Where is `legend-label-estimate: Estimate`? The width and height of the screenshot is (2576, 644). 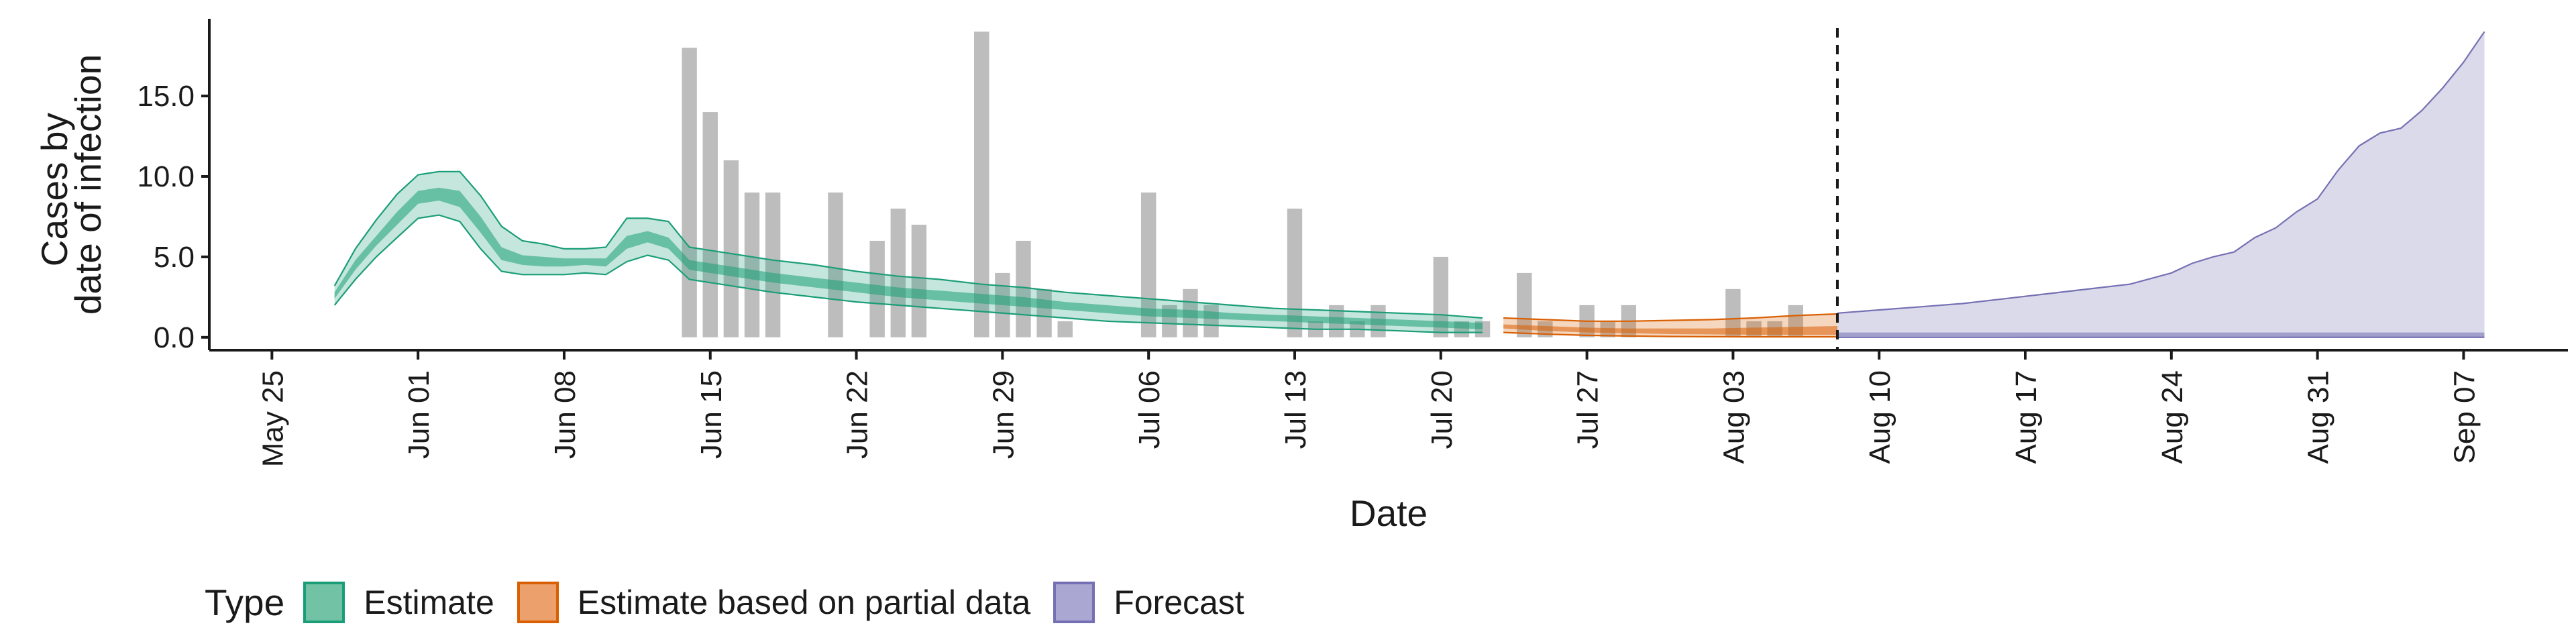 legend-label-estimate: Estimate is located at coordinates (429, 602).